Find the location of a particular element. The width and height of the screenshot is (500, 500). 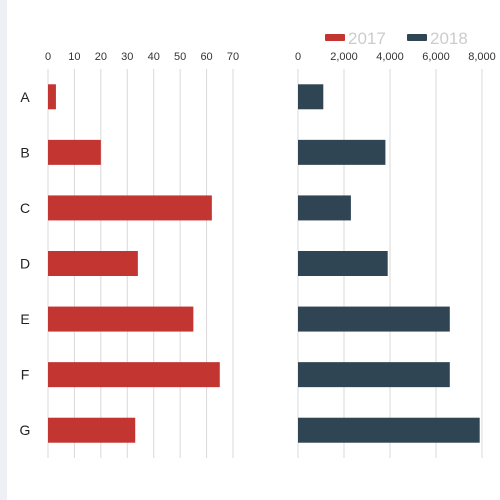

x-tick-label: 4,000 is located at coordinates (390, 57).